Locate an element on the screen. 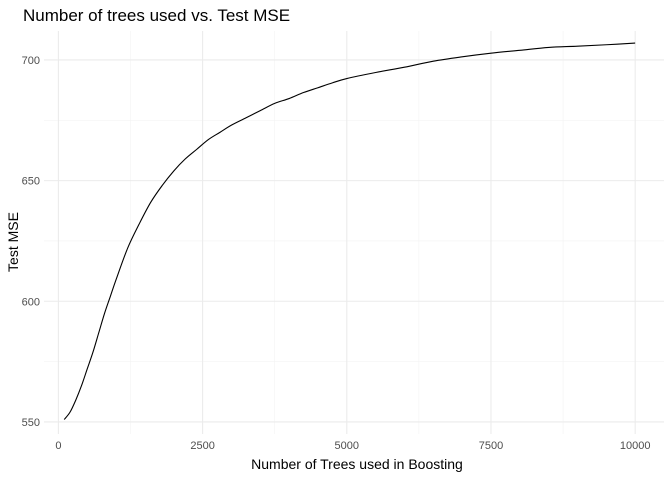 This screenshot has height=480, width=672. y-axis-tick-labels: 550 600 650 700 is located at coordinates (31, 242).